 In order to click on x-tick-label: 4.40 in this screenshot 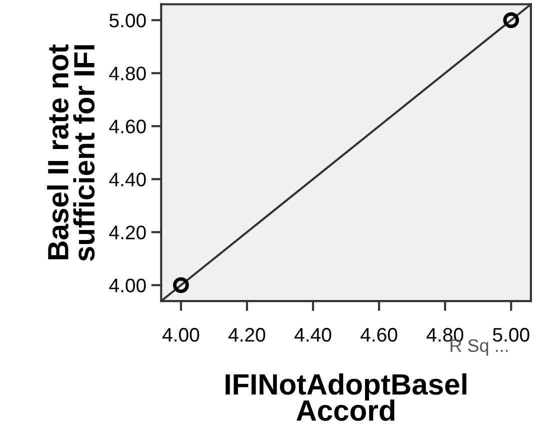, I will do `click(313, 335)`.